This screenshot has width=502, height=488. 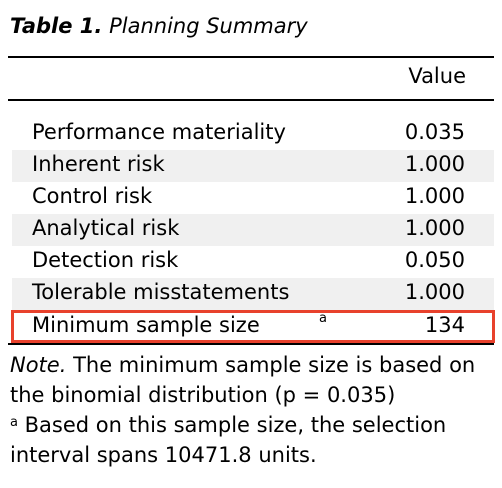 I want to click on row-value: 0.035, so click(x=434, y=132).